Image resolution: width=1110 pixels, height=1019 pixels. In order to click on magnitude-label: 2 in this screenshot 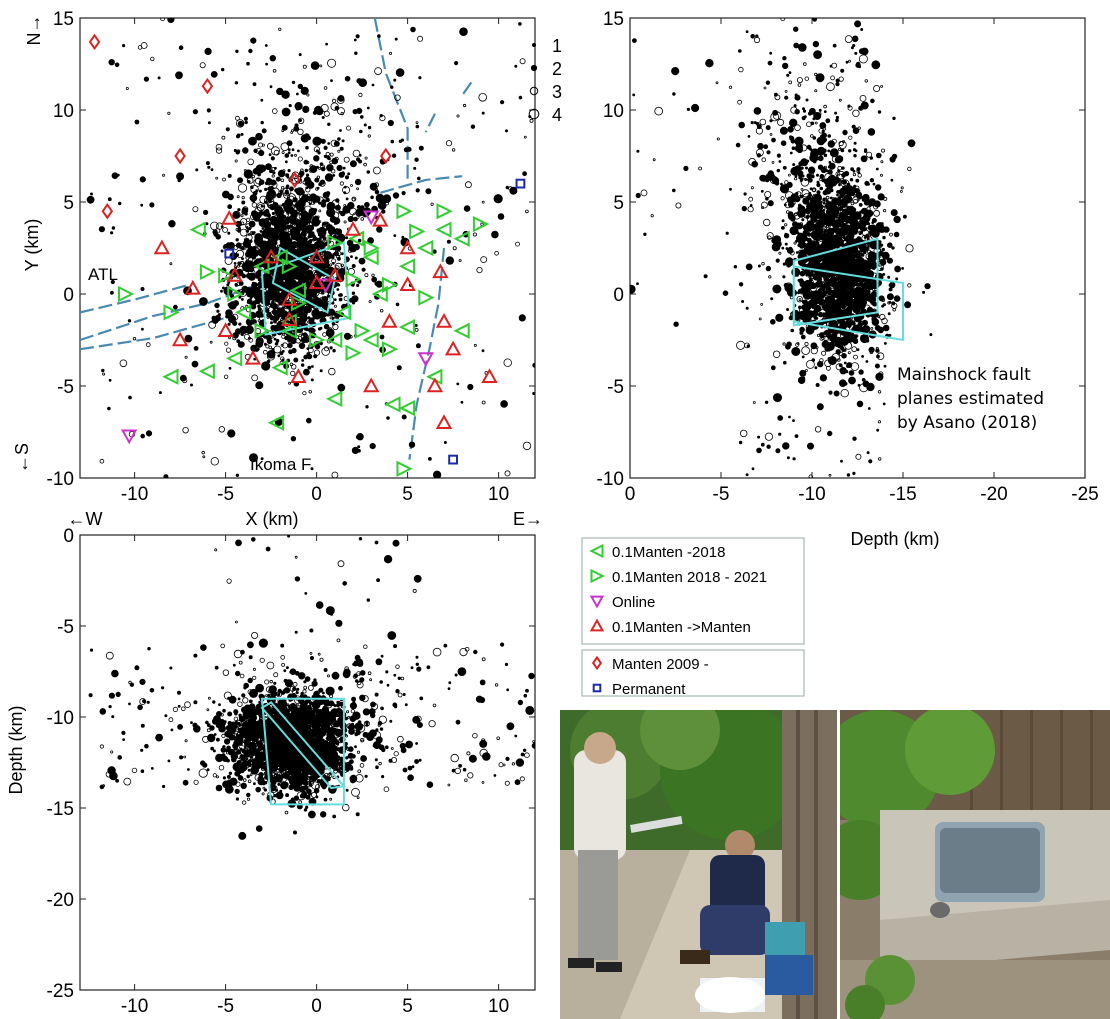, I will do `click(557, 69)`.